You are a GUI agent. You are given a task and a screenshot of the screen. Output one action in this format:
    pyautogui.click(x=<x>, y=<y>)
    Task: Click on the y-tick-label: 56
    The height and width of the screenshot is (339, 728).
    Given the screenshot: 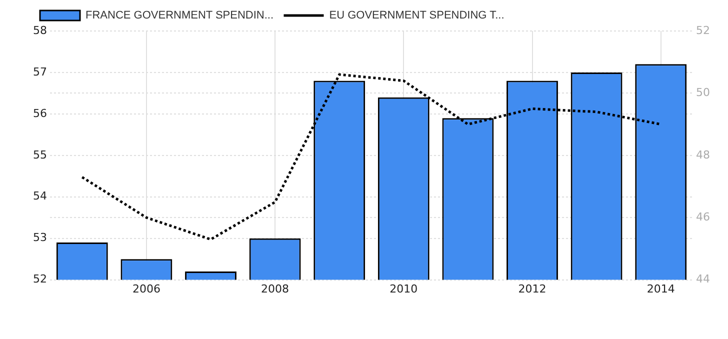 What is the action you would take?
    pyautogui.click(x=39, y=113)
    